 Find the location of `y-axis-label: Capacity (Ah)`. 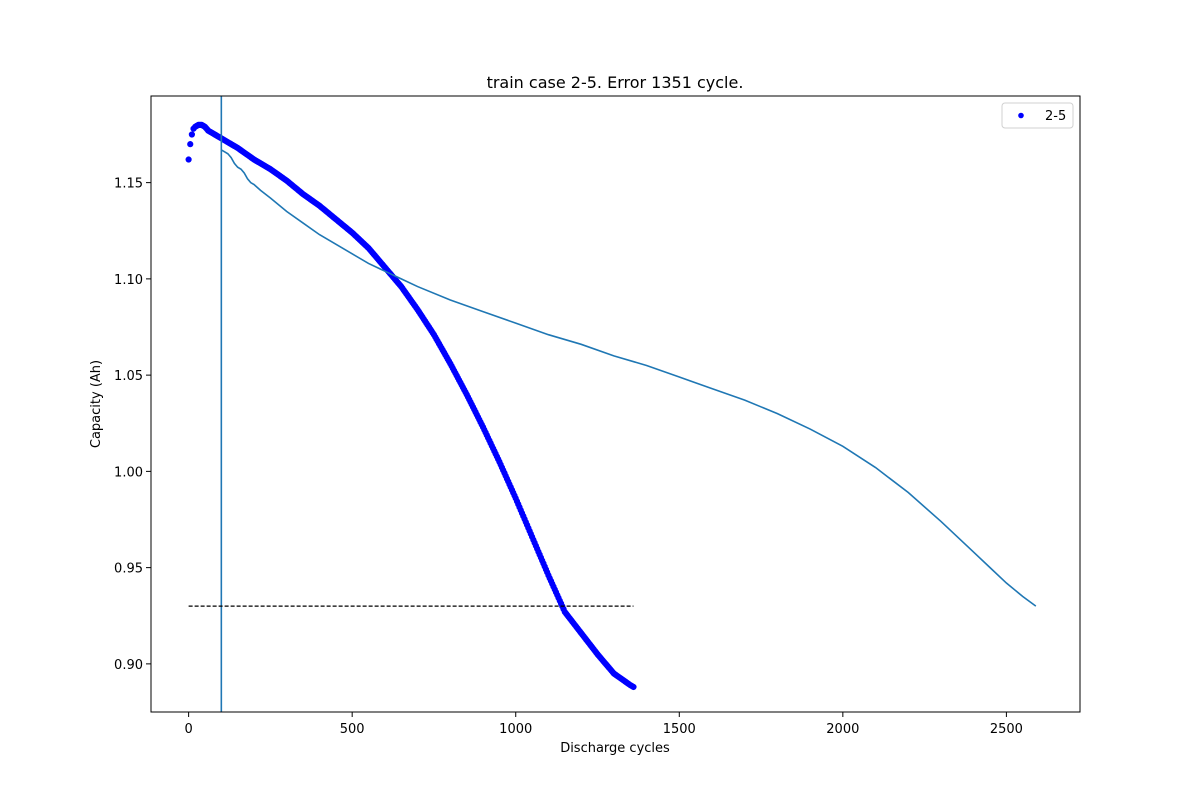

y-axis-label: Capacity (Ah) is located at coordinates (96, 404).